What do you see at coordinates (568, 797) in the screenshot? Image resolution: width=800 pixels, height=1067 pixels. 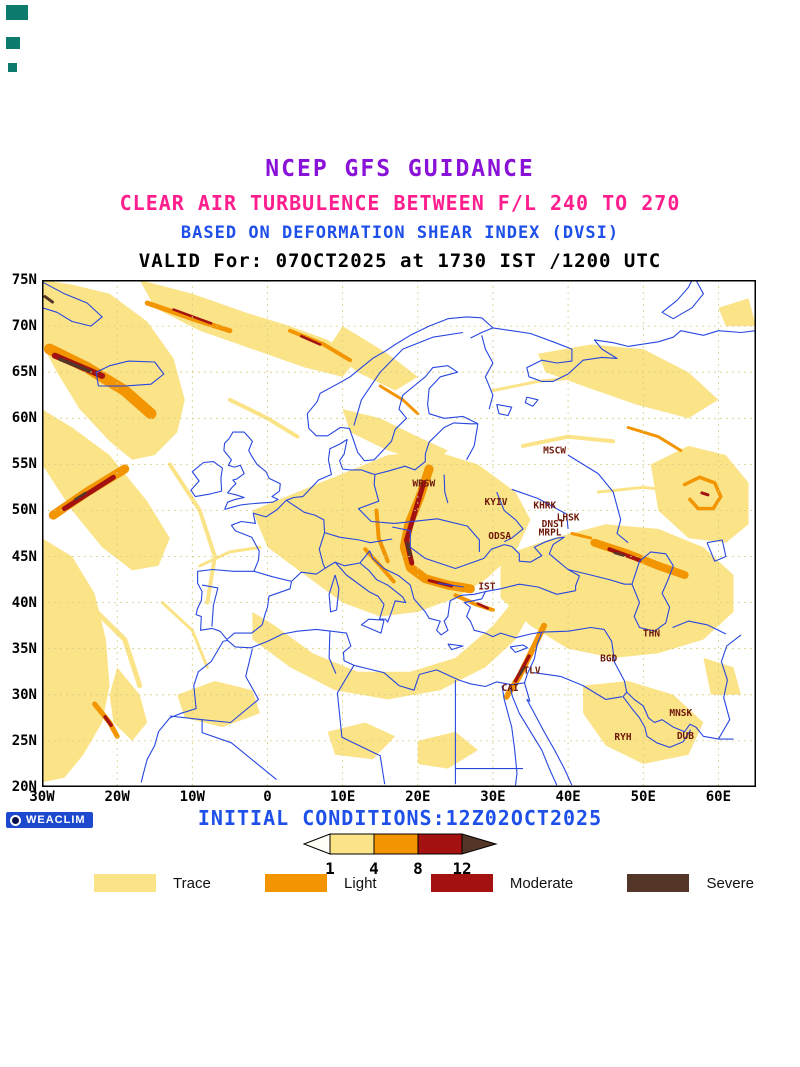 I see `x-axis-tick-label: 40E` at bounding box center [568, 797].